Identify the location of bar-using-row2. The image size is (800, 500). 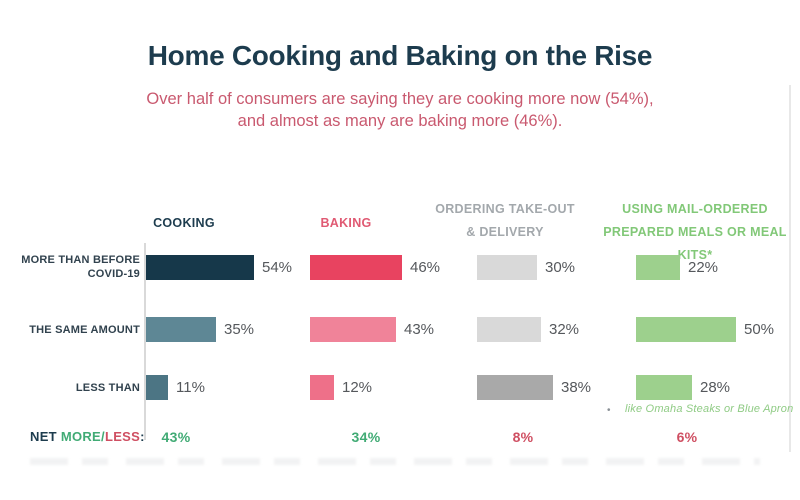
(686, 329).